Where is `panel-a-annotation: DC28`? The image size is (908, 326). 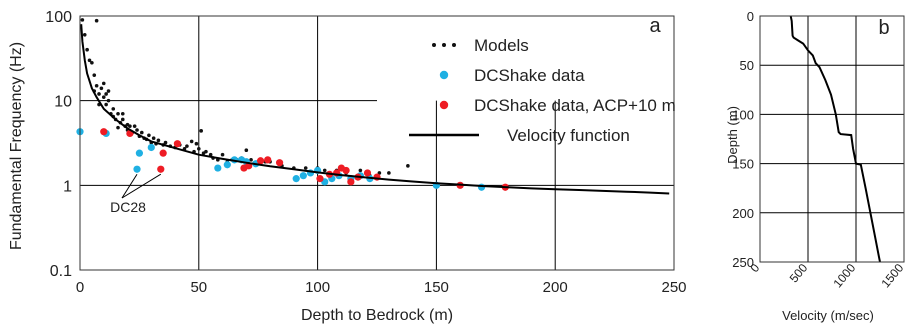
panel-a-annotation: DC28 is located at coordinates (136, 194).